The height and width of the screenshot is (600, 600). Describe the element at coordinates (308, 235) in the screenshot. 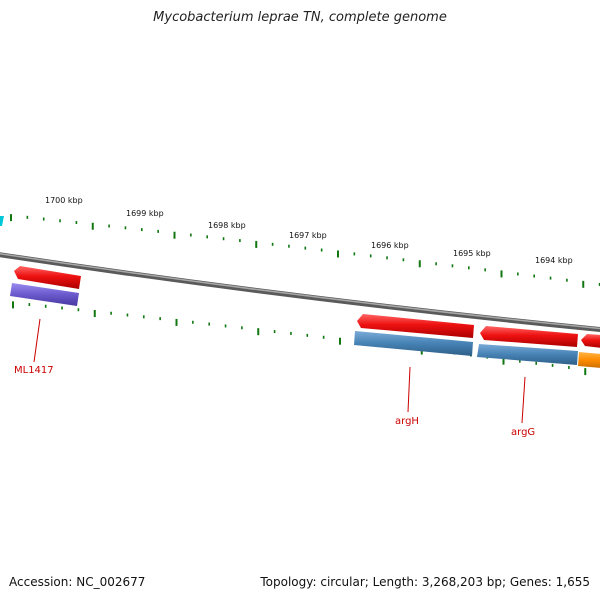

I see `scale-label: 1697 kbp` at that location.